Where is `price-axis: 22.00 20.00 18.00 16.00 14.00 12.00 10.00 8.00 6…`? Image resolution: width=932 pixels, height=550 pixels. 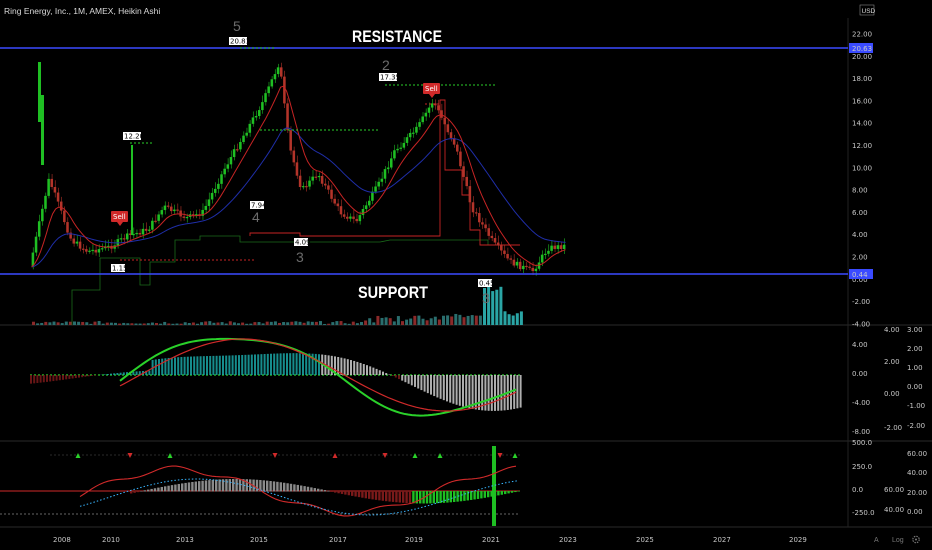 price-axis: 22.00 20.00 18.00 16.00 14.00 12.00 10.00 8.00 6… is located at coordinates (862, 180).